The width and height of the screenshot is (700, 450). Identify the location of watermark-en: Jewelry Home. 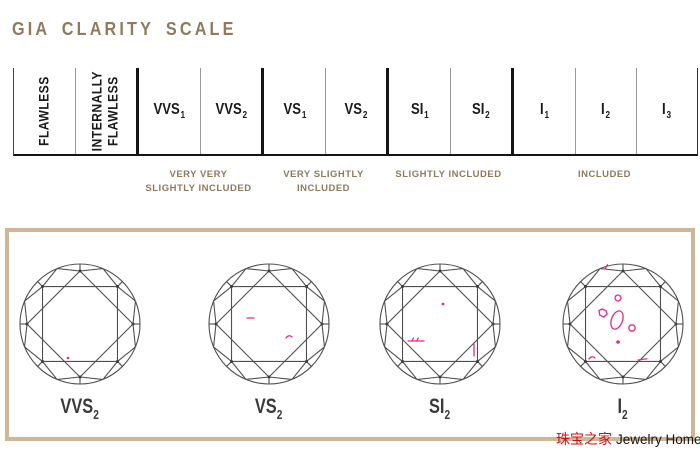
(658, 439).